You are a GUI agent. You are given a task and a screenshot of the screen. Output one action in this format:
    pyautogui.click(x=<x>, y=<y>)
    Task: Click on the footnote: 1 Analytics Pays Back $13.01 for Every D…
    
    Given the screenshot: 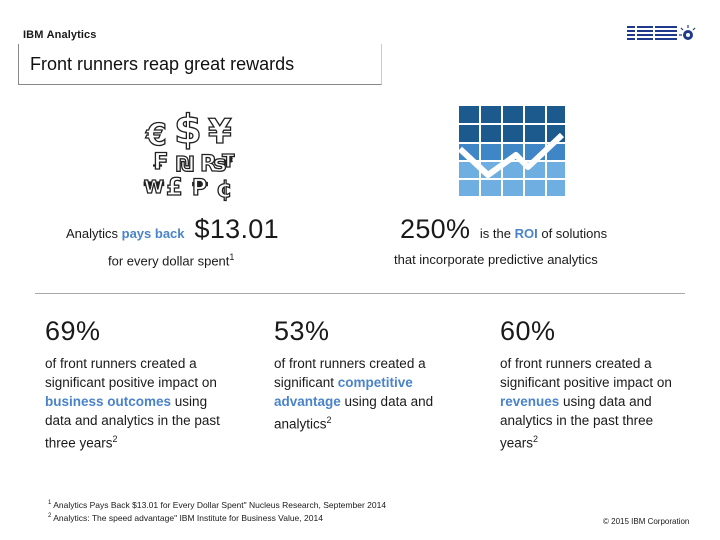 What is the action you would take?
    pyautogui.click(x=217, y=504)
    